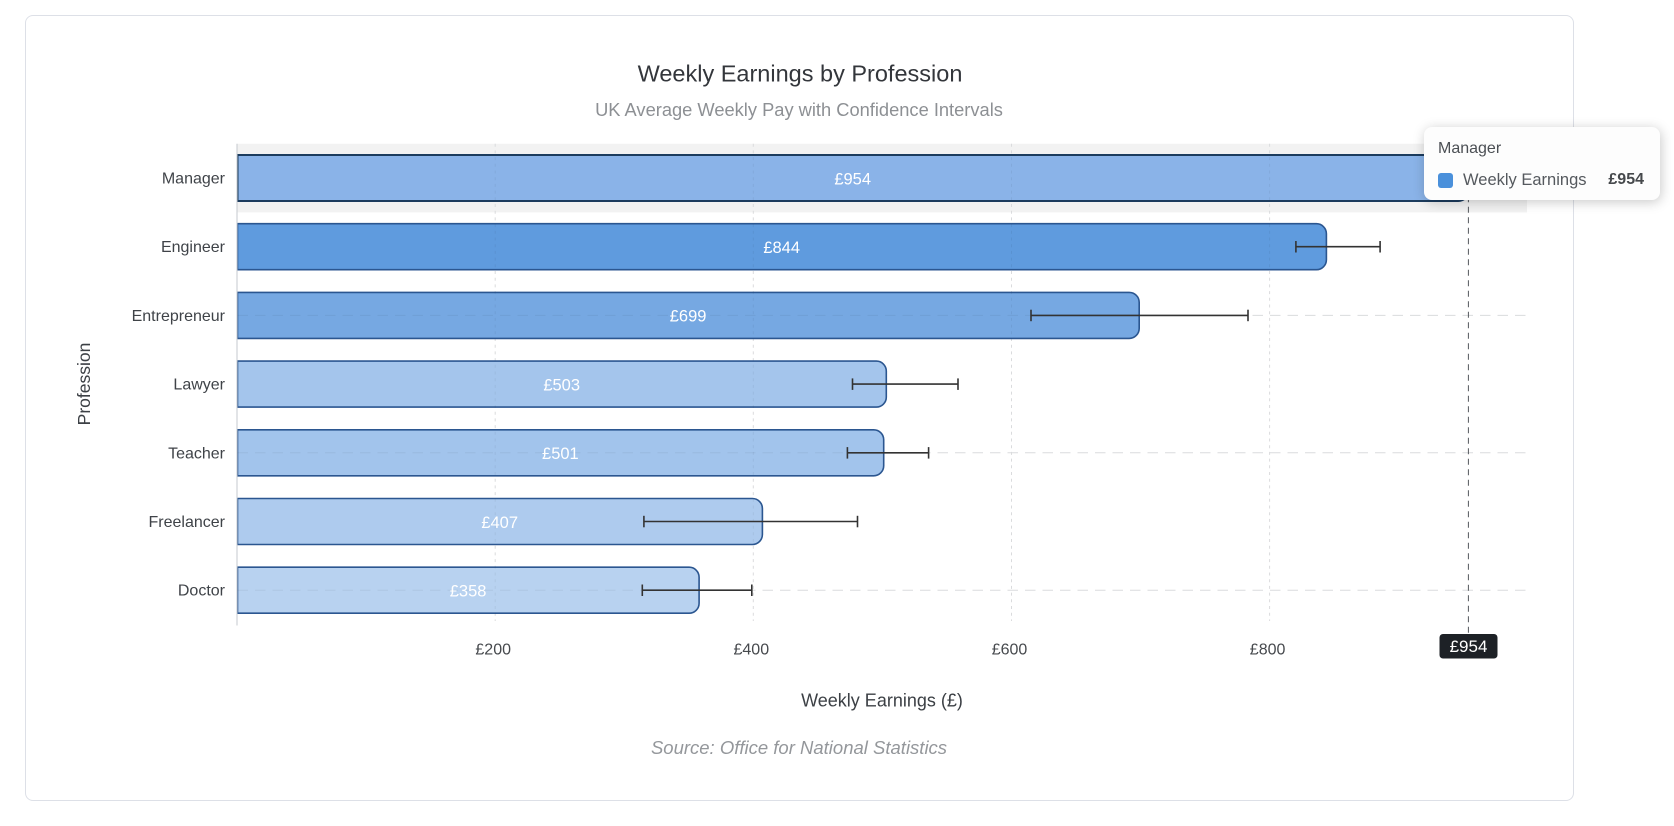  I want to click on svg-text: Entrepreneur, so click(179, 316).